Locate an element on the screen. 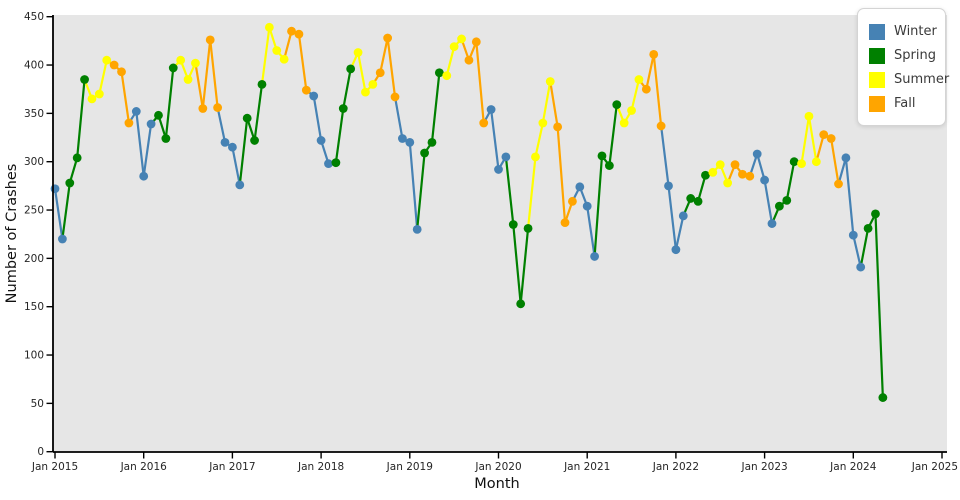  x-tick-label: Jan 2016 is located at coordinates (144, 467).